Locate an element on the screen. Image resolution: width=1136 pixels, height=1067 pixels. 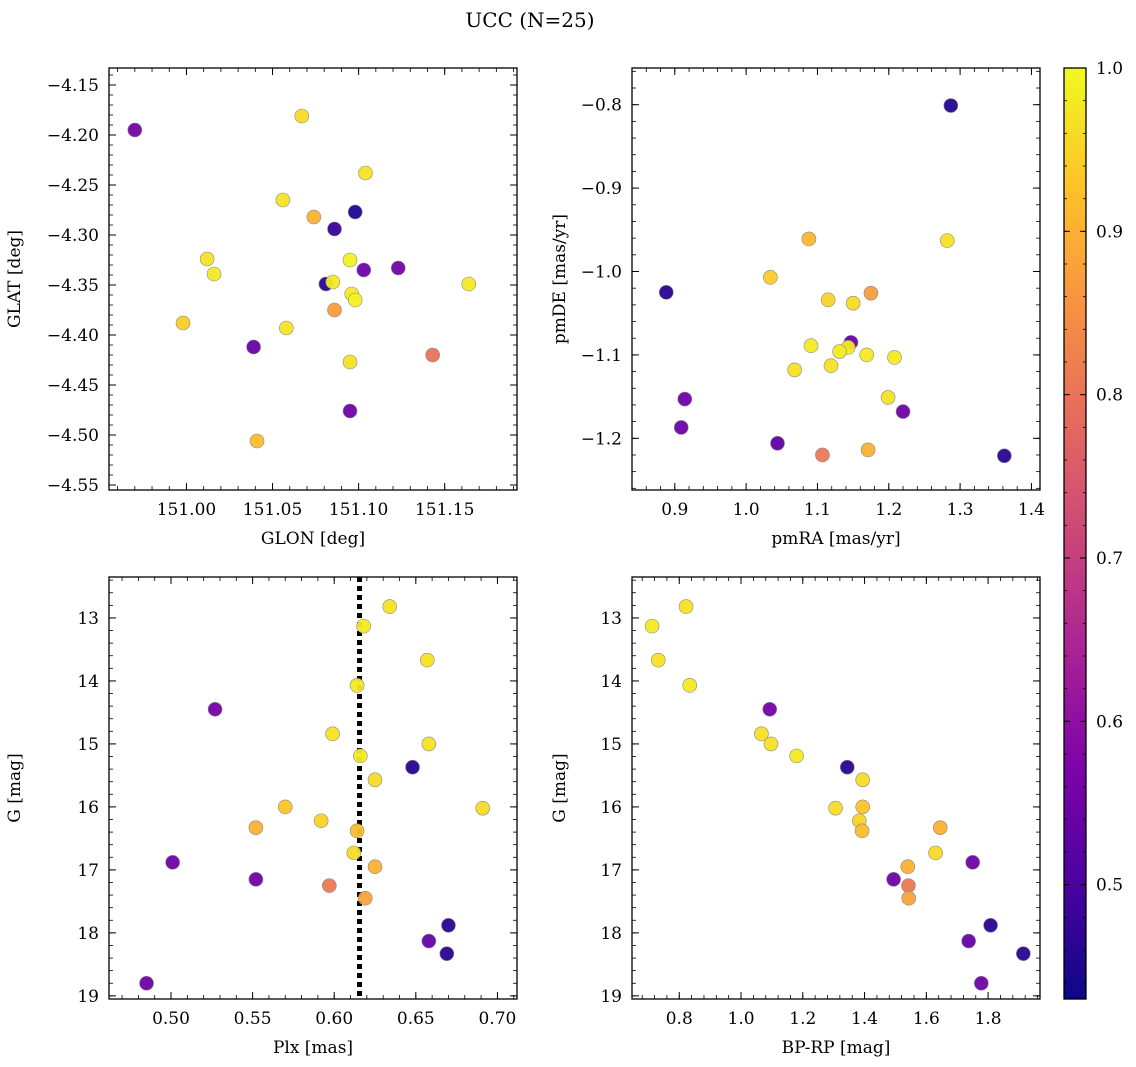
y-tick-label: −4.20 is located at coordinates (73, 136).